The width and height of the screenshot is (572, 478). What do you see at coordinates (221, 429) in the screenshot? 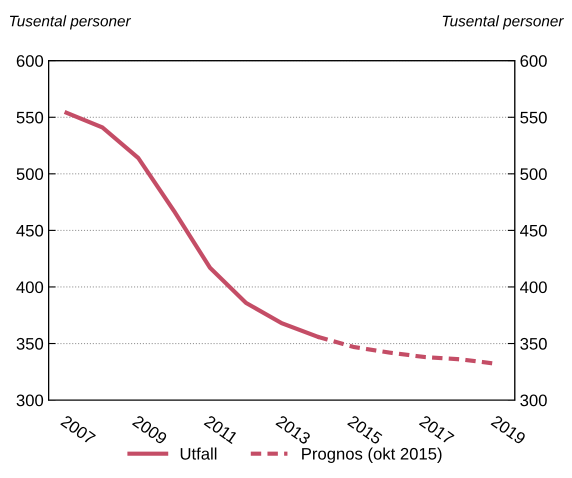
I see `x-tick-label: 2011` at bounding box center [221, 429].